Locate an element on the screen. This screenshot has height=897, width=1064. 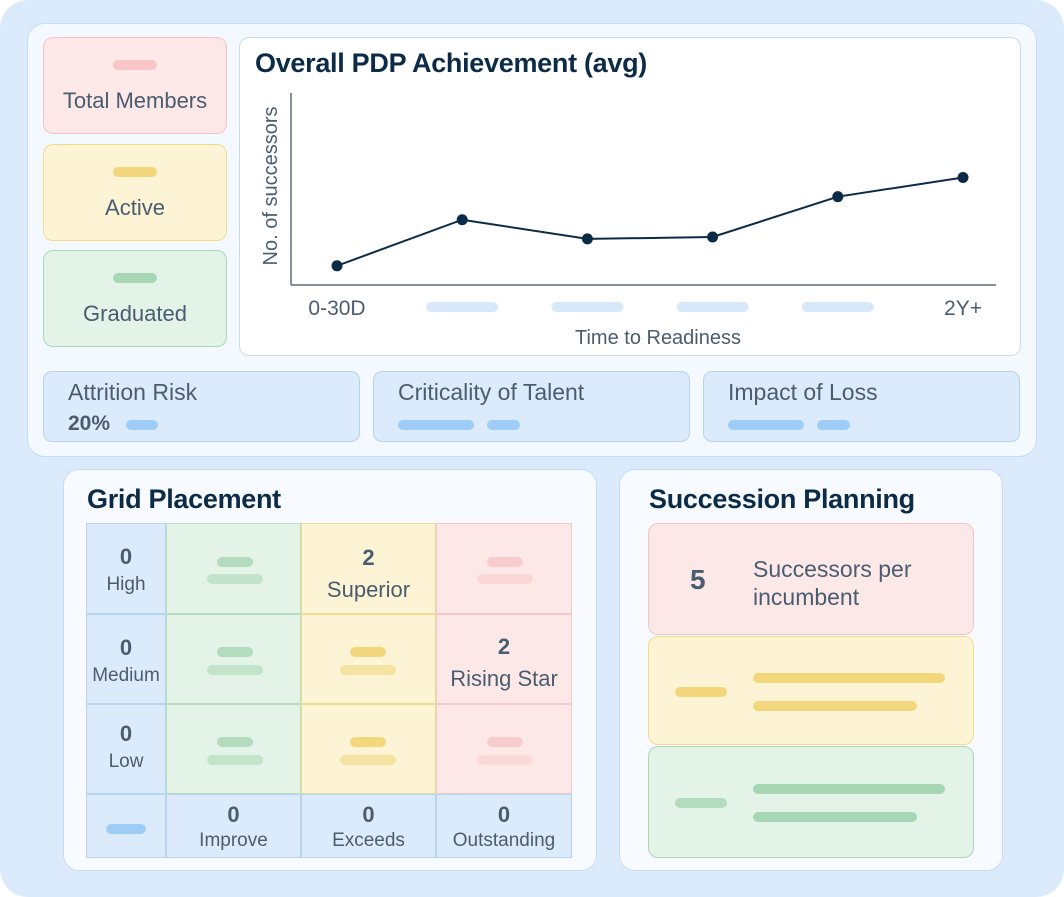
successors-label: Successors per incumbent is located at coordinates (832, 583).